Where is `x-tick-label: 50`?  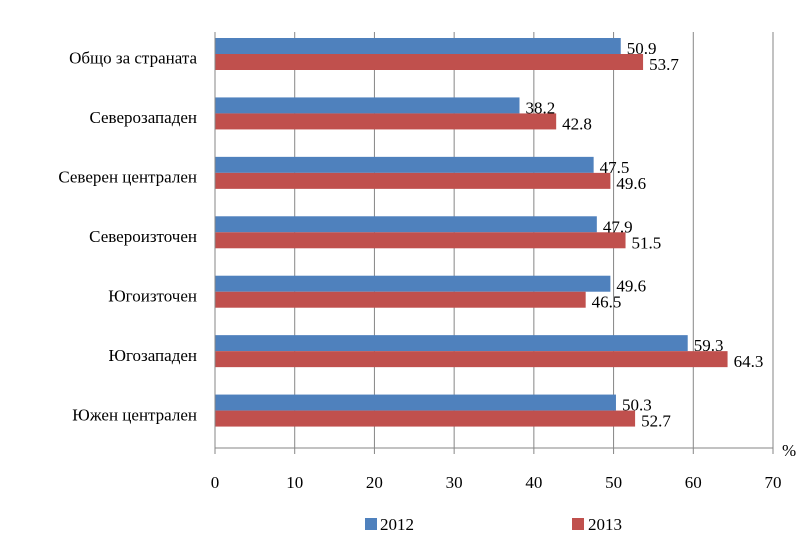
x-tick-label: 50 is located at coordinates (613, 482).